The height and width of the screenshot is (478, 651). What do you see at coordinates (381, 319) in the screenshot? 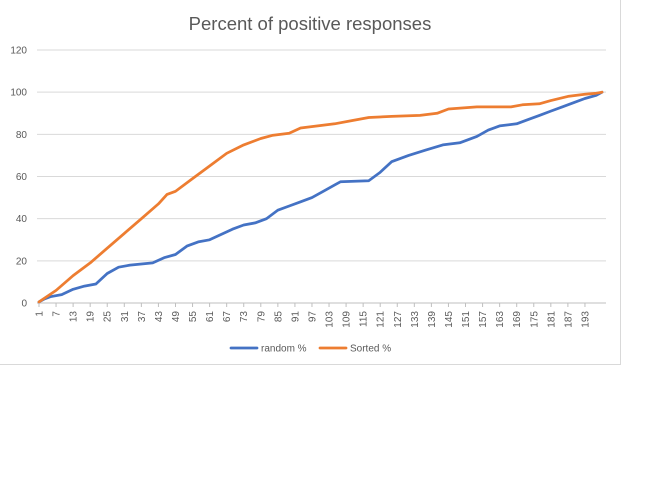
I see `x-tick-label: 121` at bounding box center [381, 319].